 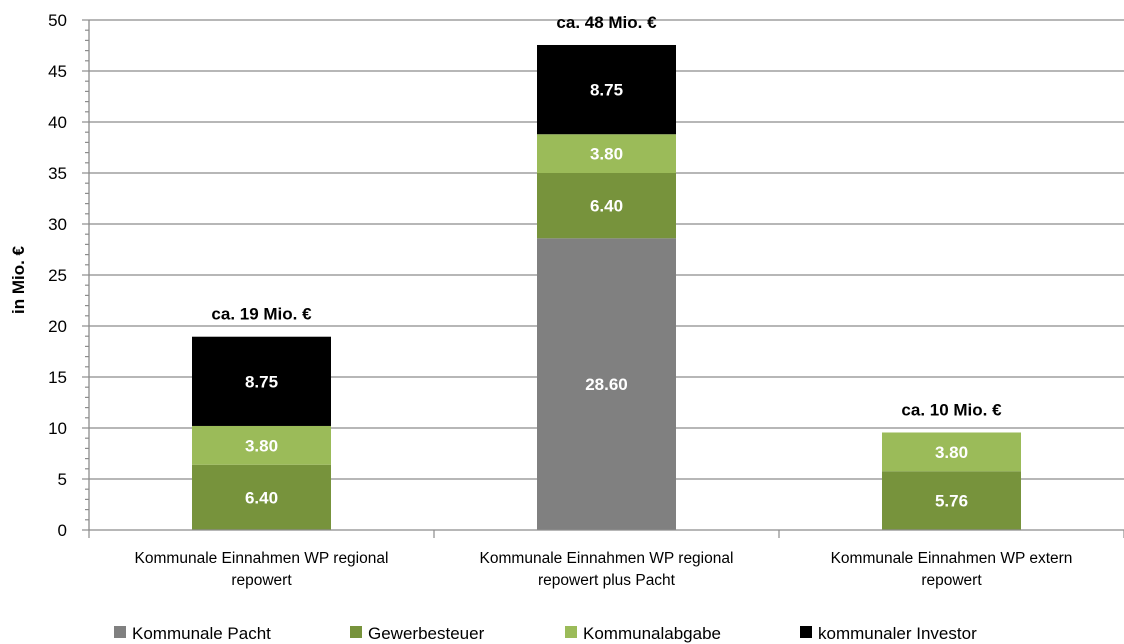 What do you see at coordinates (897, 633) in the screenshot?
I see `legend-label: kommunaler Investor` at bounding box center [897, 633].